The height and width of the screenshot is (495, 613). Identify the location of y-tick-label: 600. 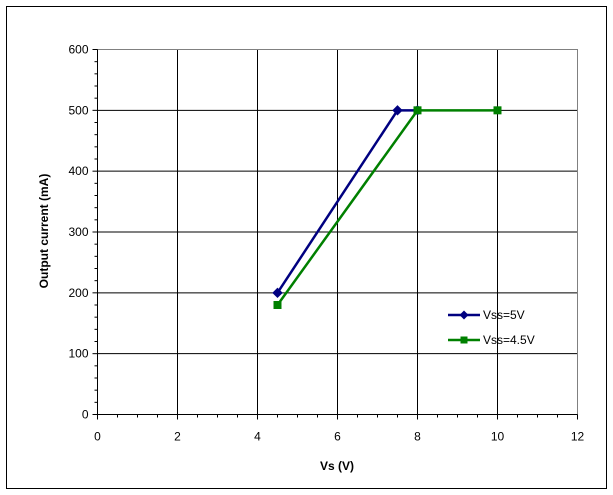
(78, 50).